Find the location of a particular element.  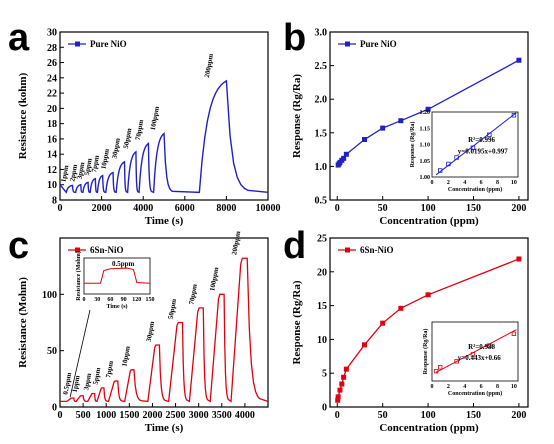

y-axis-label: Response (Rg/Ra) is located at coordinates (297, 322).